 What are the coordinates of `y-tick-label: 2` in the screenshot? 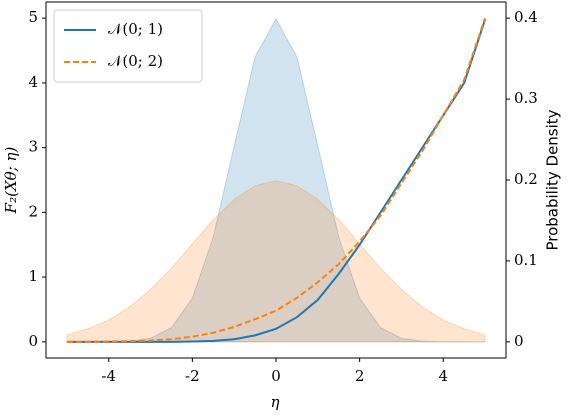 It's located at (33, 211).